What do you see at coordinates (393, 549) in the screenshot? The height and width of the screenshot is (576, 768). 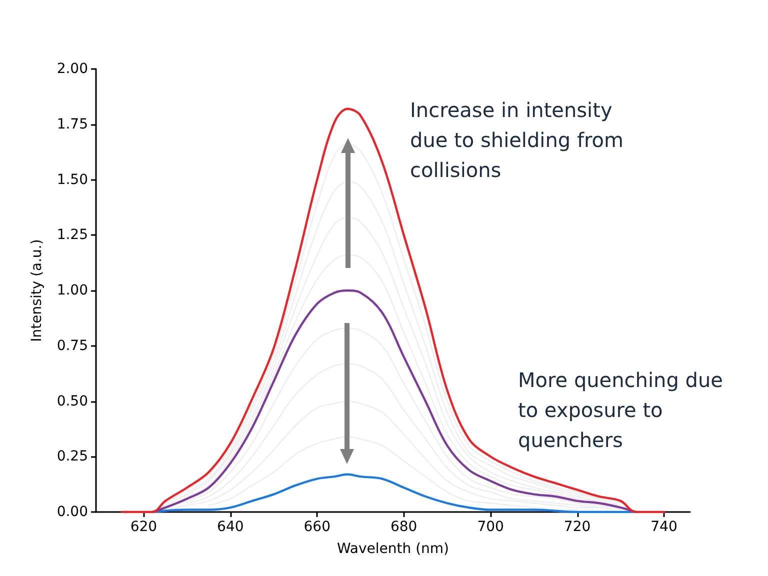 I see `x-axis-title: Wavelenth (nm)` at bounding box center [393, 549].